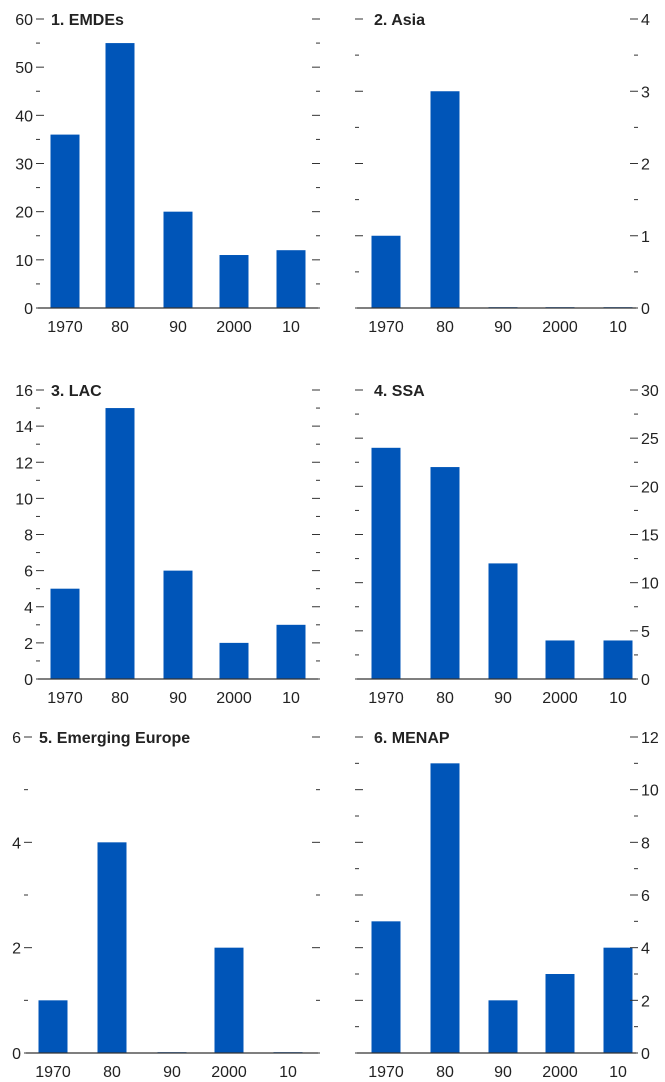  What do you see at coordinates (399, 391) in the screenshot?
I see `panel-title: 4. SSA` at bounding box center [399, 391].